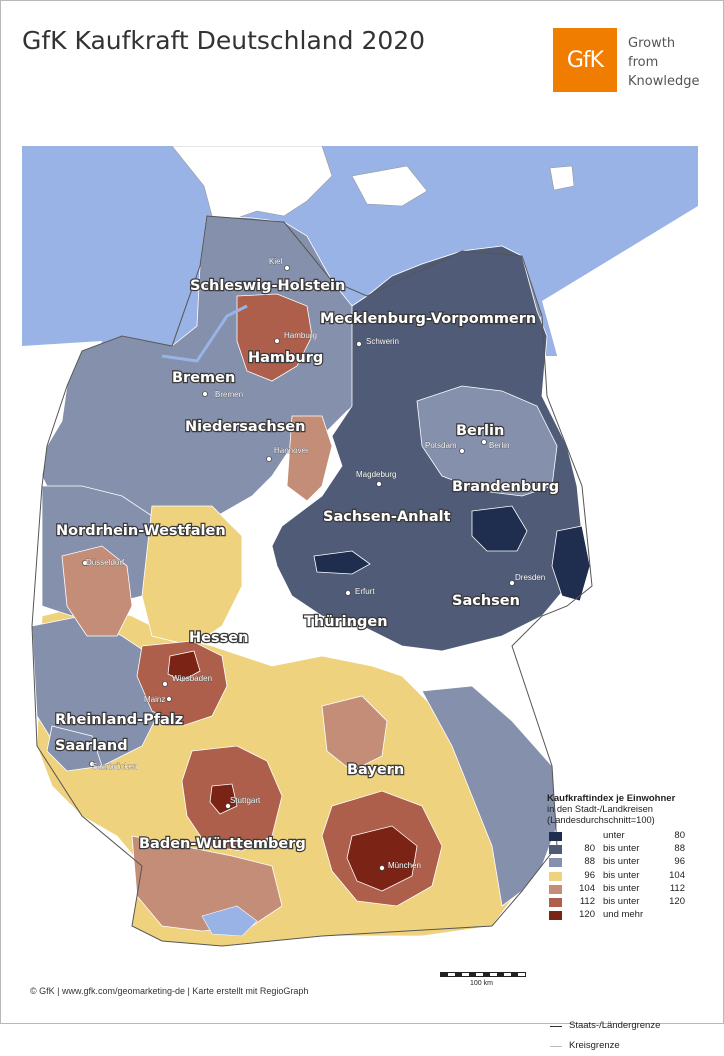 The image size is (724, 1056). What do you see at coordinates (530, 577) in the screenshot?
I see `city-label: Dresden` at bounding box center [530, 577].